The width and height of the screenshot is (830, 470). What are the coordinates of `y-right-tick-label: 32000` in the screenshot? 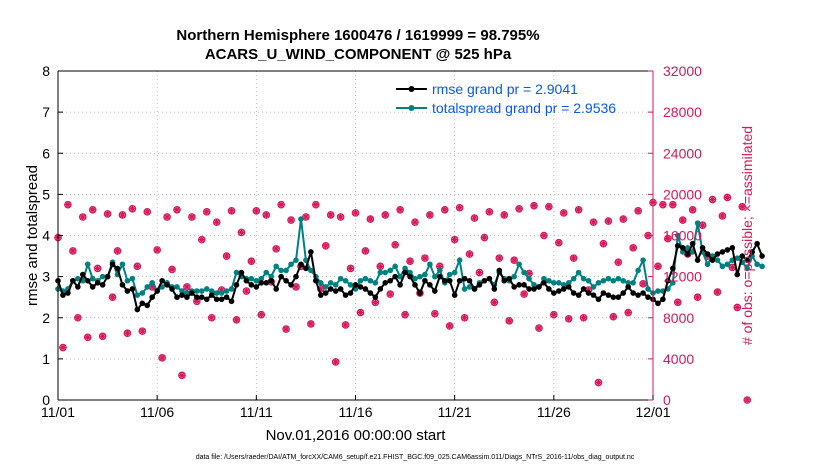 It's located at (682, 71).